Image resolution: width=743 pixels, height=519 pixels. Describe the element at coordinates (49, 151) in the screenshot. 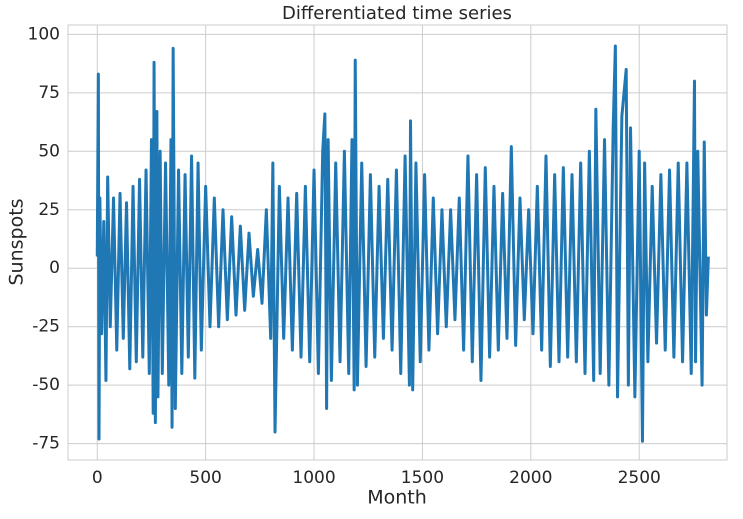

I see `y-tick-label: 50` at that location.